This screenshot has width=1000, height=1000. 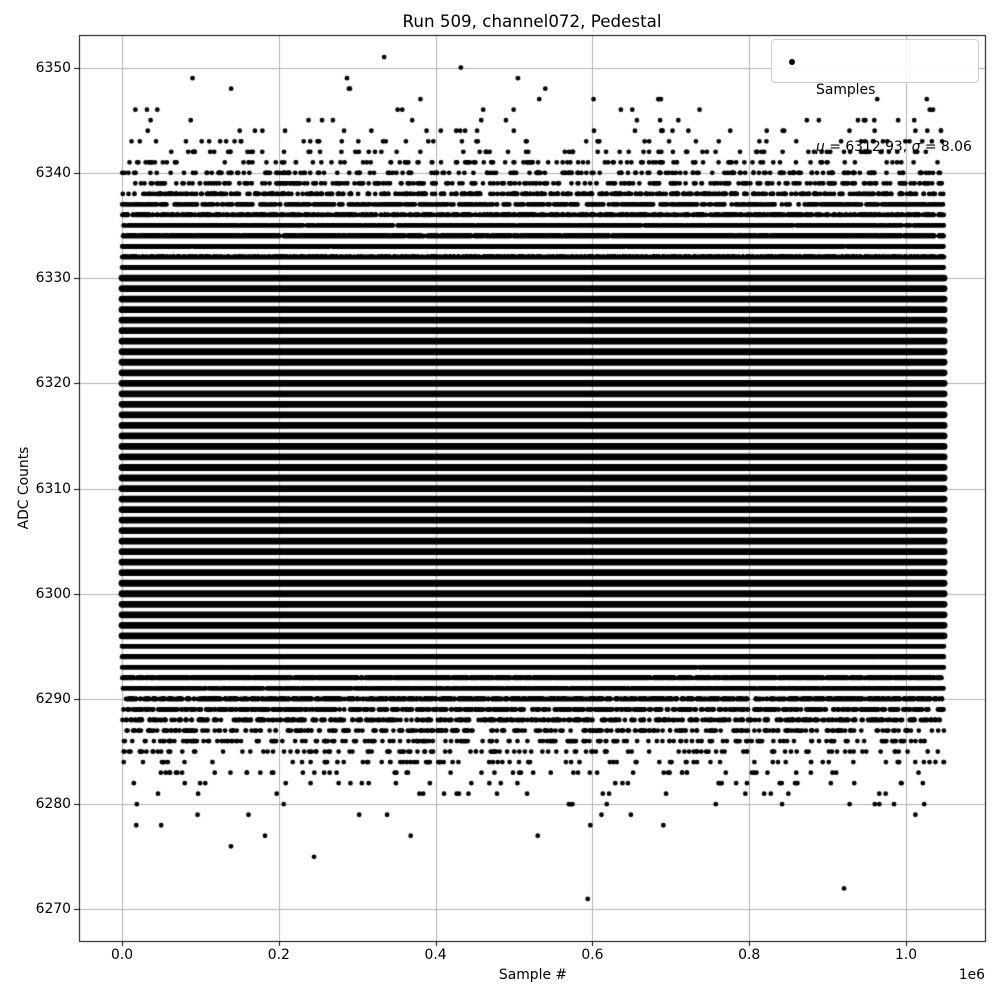 I want to click on y-tick-label: 6290, so click(x=53, y=698).